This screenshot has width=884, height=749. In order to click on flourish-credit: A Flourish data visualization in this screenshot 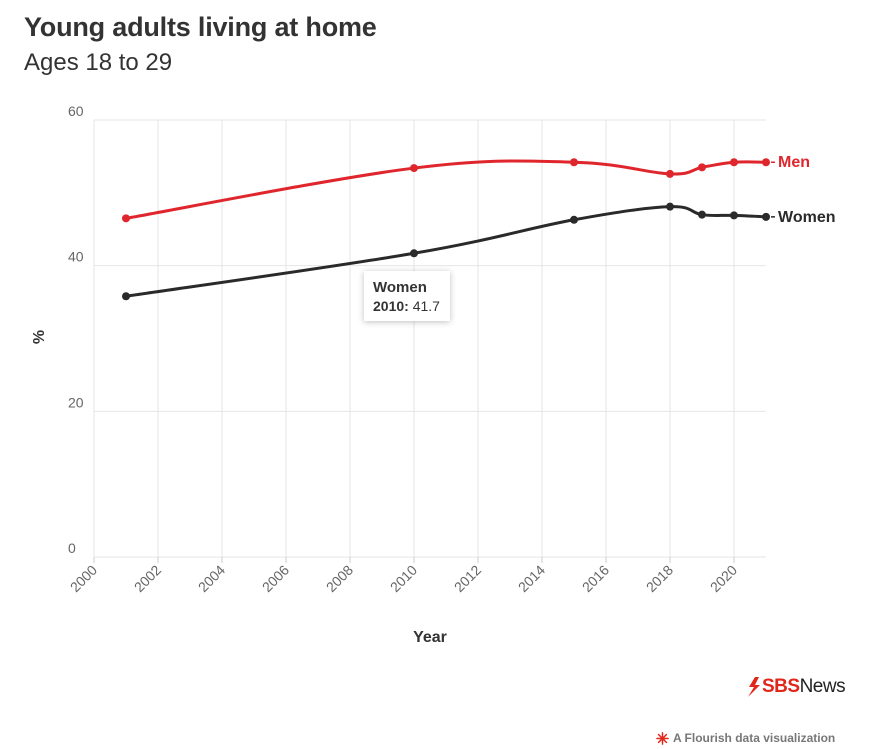, I will do `click(745, 738)`.